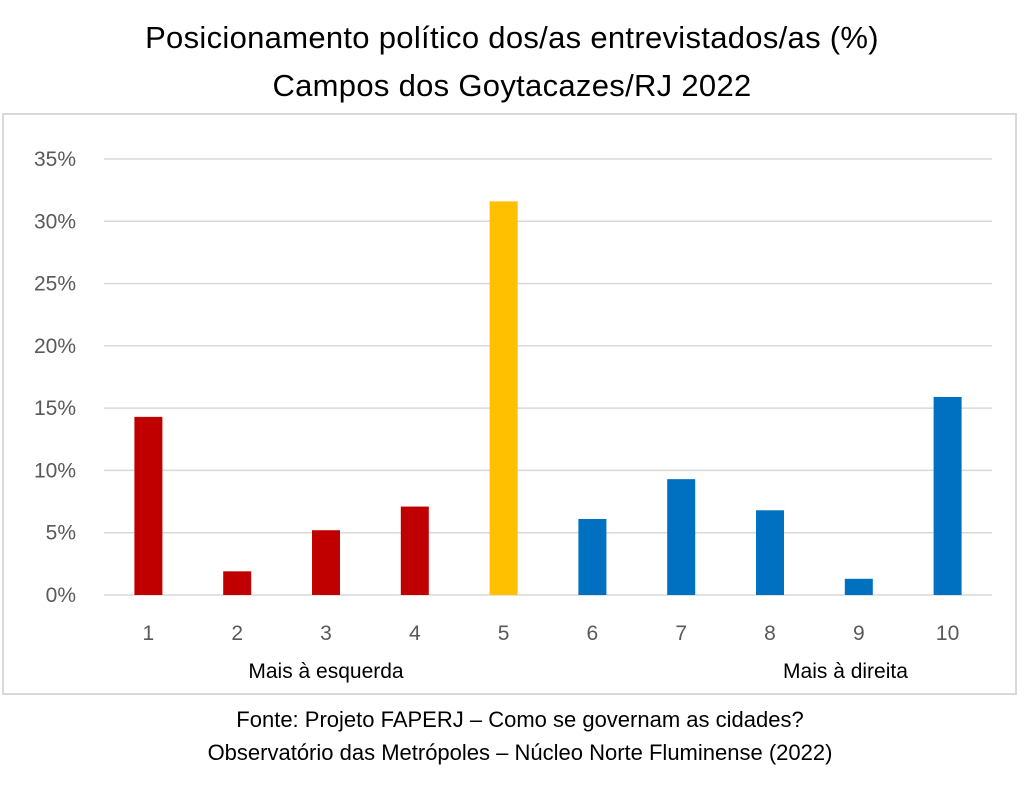  What do you see at coordinates (593, 633) in the screenshot?
I see `x-tick-label: 6` at bounding box center [593, 633].